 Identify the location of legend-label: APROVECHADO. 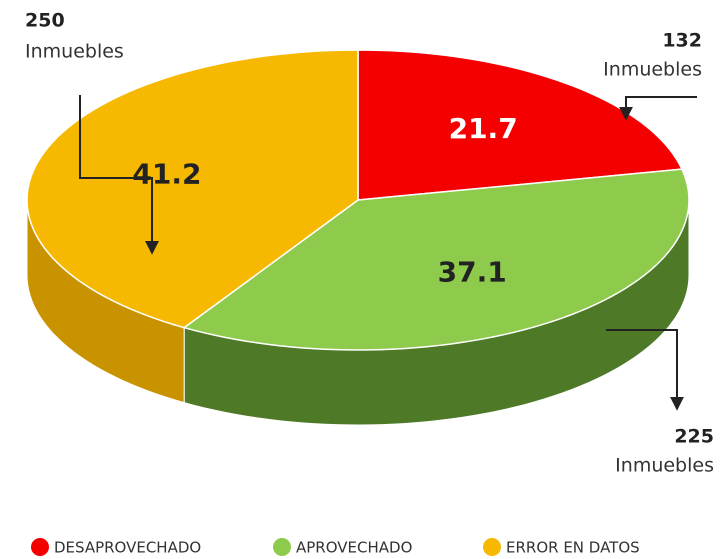
(354, 548).